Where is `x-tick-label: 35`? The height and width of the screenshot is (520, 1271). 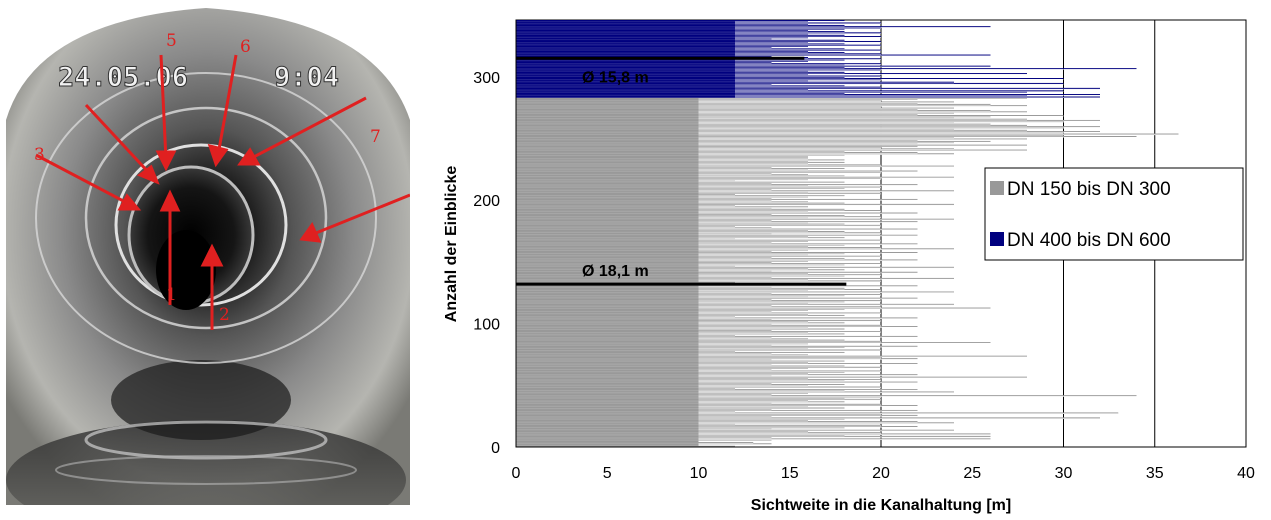 x-tick-label: 35 is located at coordinates (1155, 473).